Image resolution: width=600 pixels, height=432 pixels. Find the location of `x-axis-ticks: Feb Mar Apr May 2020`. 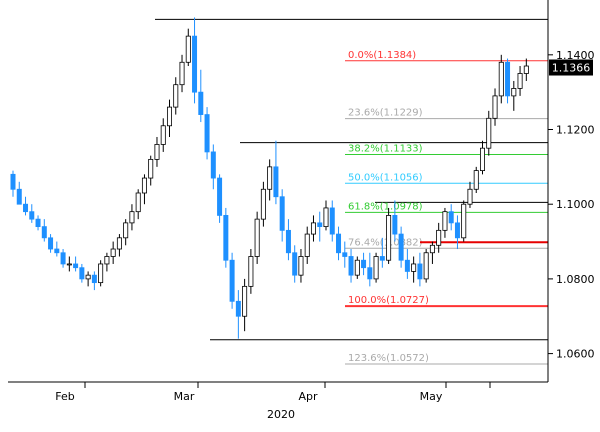

x-axis-ticks: Feb Mar Apr May 2020 is located at coordinates (273, 401).